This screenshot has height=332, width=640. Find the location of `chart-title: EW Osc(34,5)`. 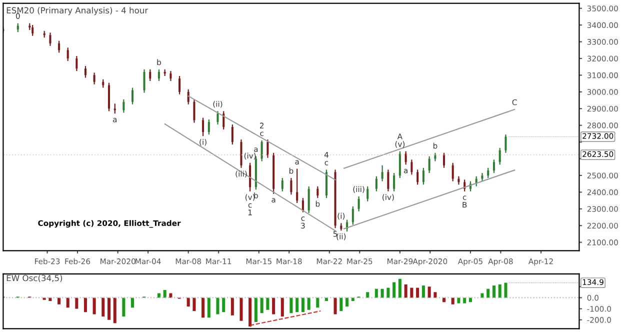

chart-title: EW Osc(34,5) is located at coordinates (34, 278).